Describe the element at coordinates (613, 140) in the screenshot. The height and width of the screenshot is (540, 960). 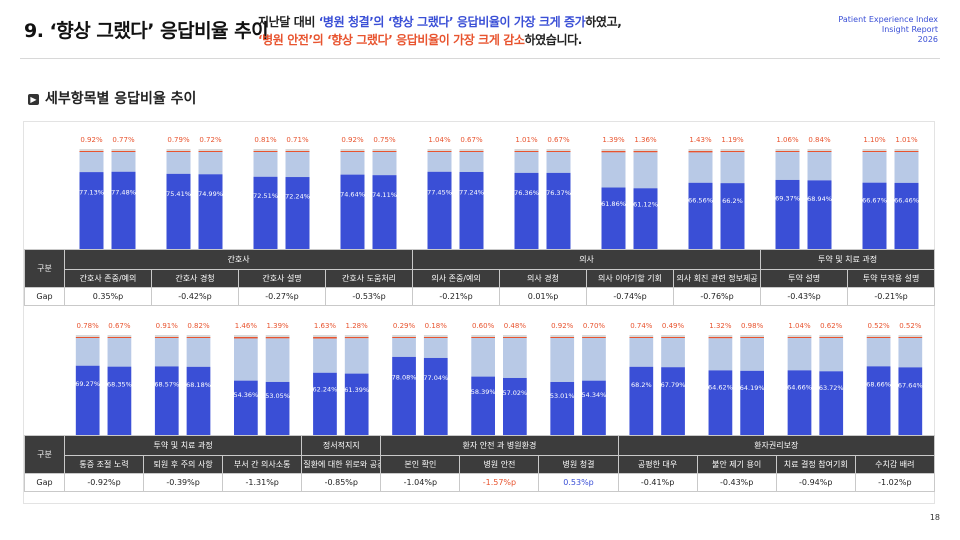
I see `red-value-label: 1.39%` at that location.